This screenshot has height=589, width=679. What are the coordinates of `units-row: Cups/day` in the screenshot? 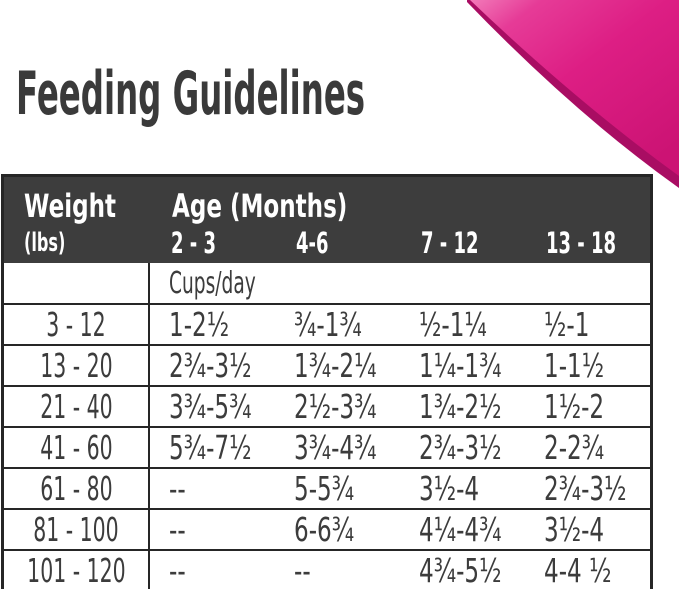 It's located at (327, 284).